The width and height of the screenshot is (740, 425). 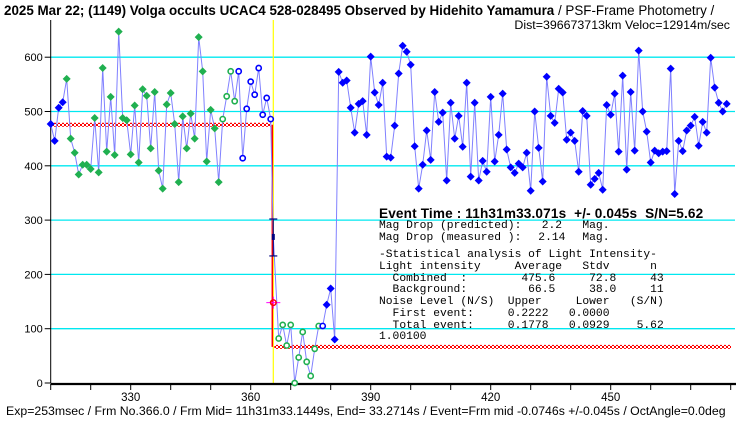 What do you see at coordinates (250, 398) in the screenshot?
I see `x-tick-label: 360` at bounding box center [250, 398].